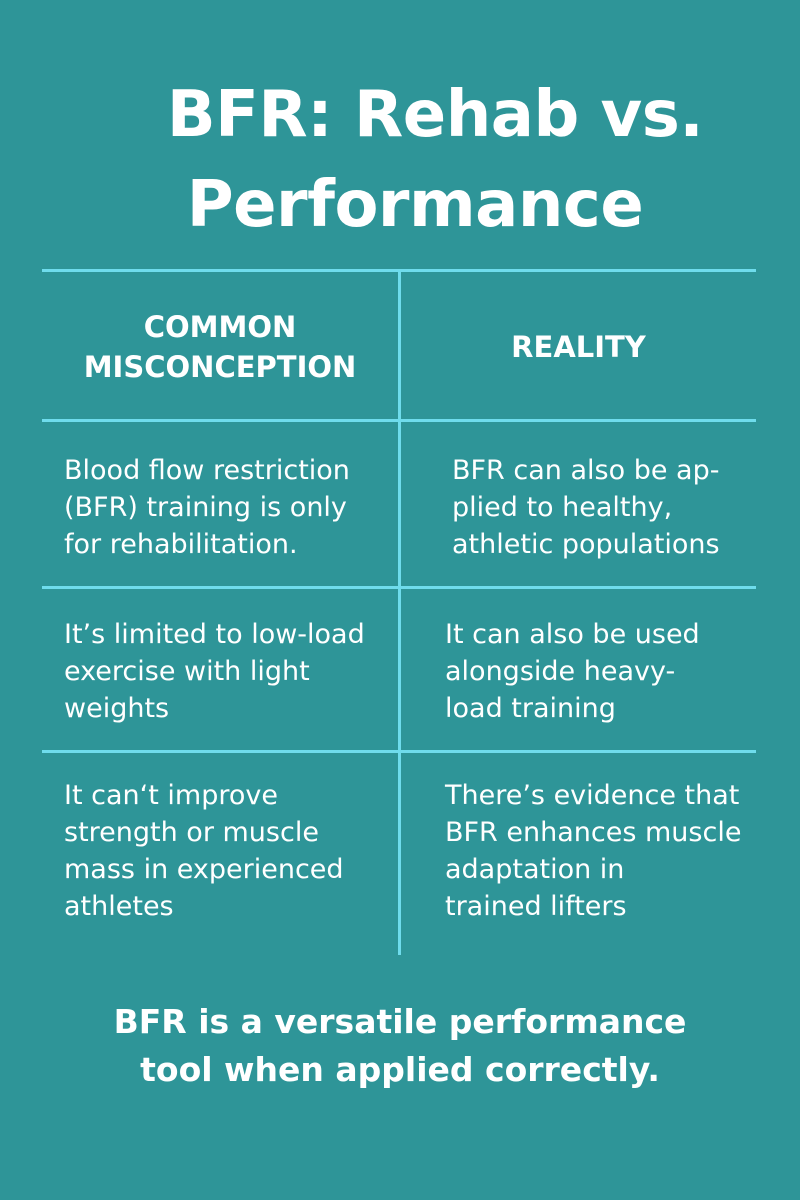 Image resolution: width=800 pixels, height=1200 pixels. I want to click on column-header-reality: REALITY, so click(578, 346).